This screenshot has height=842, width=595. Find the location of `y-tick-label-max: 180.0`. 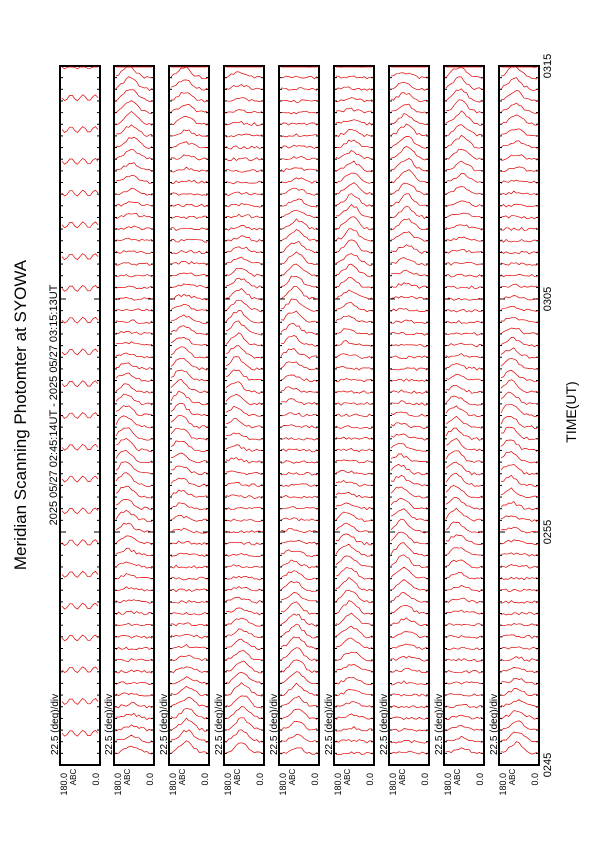

y-tick-label-max: 180.0 is located at coordinates (393, 784).